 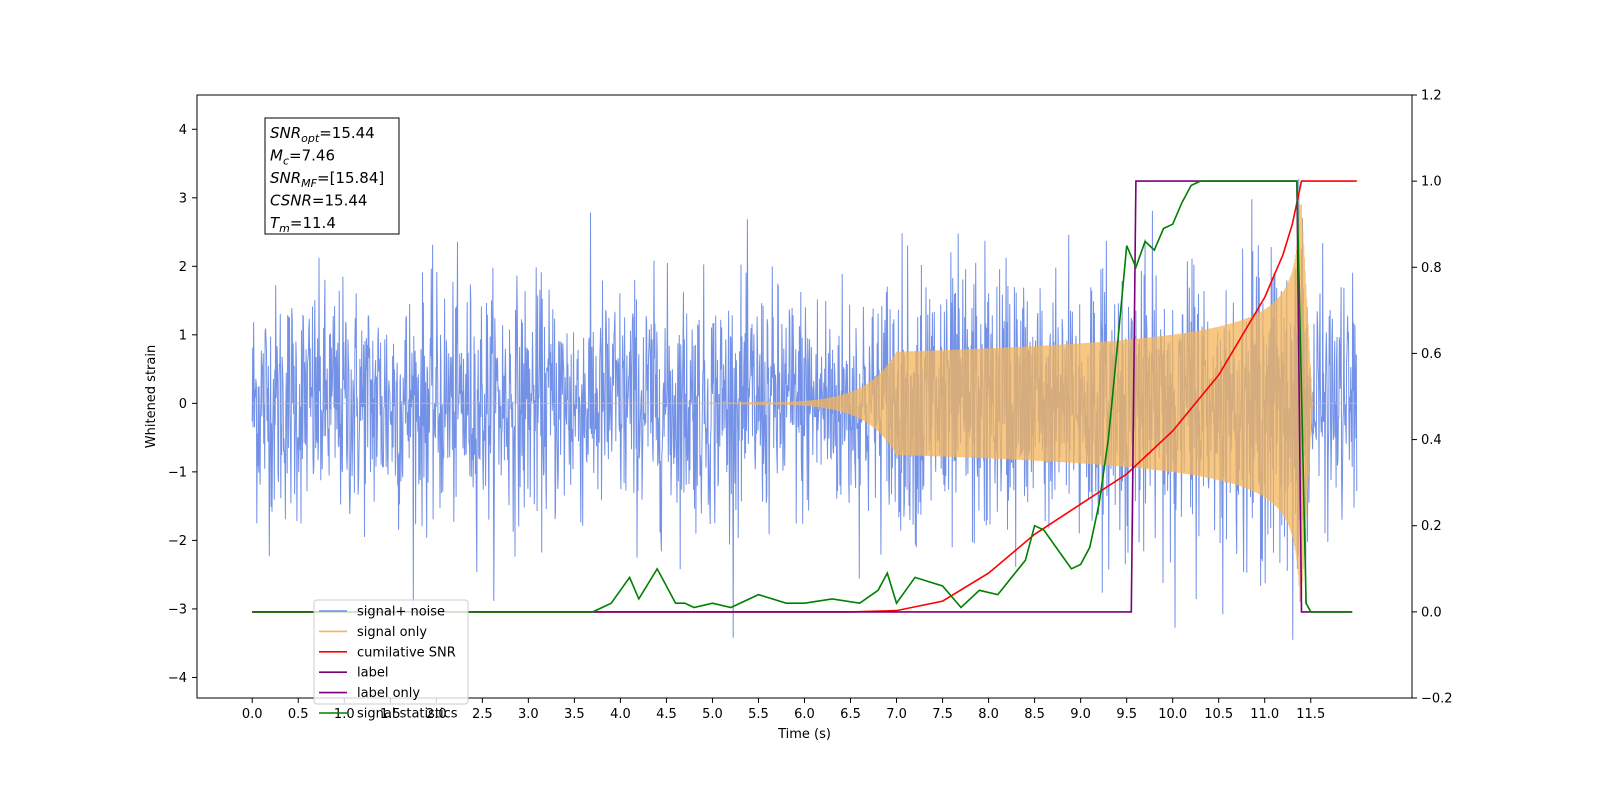 I want to click on y-tick-label: 0, so click(x=183, y=404).